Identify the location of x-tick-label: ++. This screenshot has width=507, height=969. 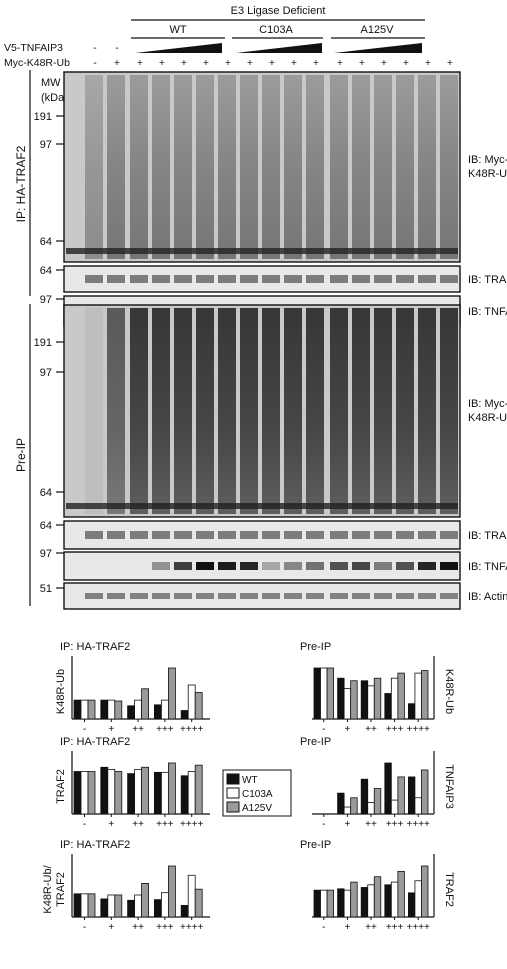
(371, 824).